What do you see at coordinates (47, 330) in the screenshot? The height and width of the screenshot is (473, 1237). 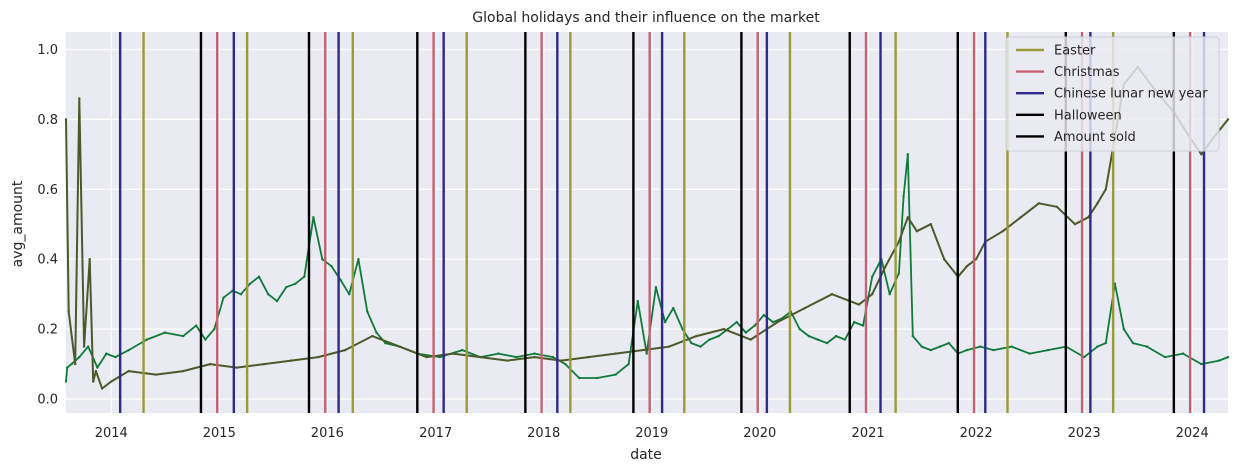 I see `y-tick-label: 0.2` at bounding box center [47, 330].